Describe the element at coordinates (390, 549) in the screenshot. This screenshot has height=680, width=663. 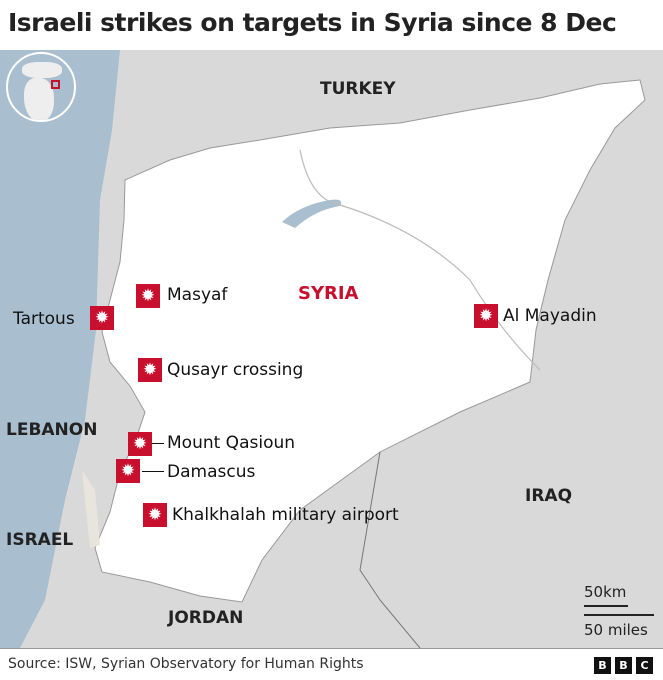
I see `iraq-border` at that location.